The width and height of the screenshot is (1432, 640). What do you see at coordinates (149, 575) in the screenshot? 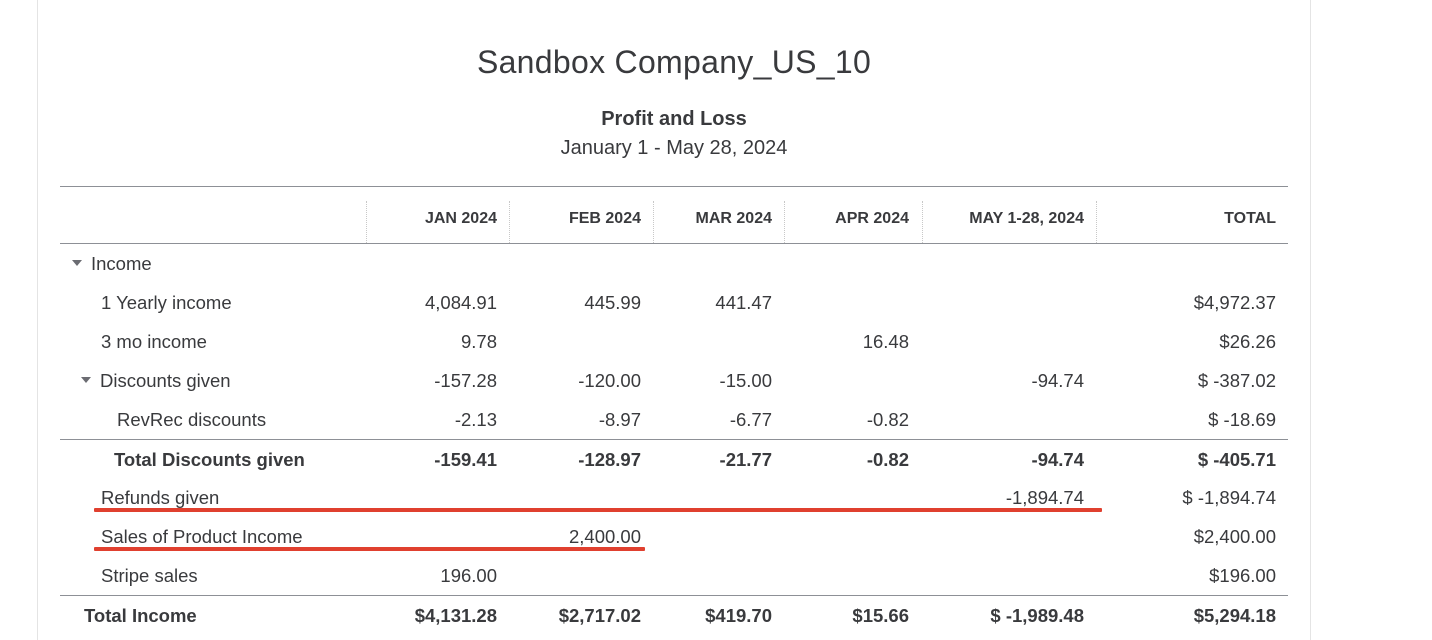
I see `row-label: Stripe sales` at bounding box center [149, 575].